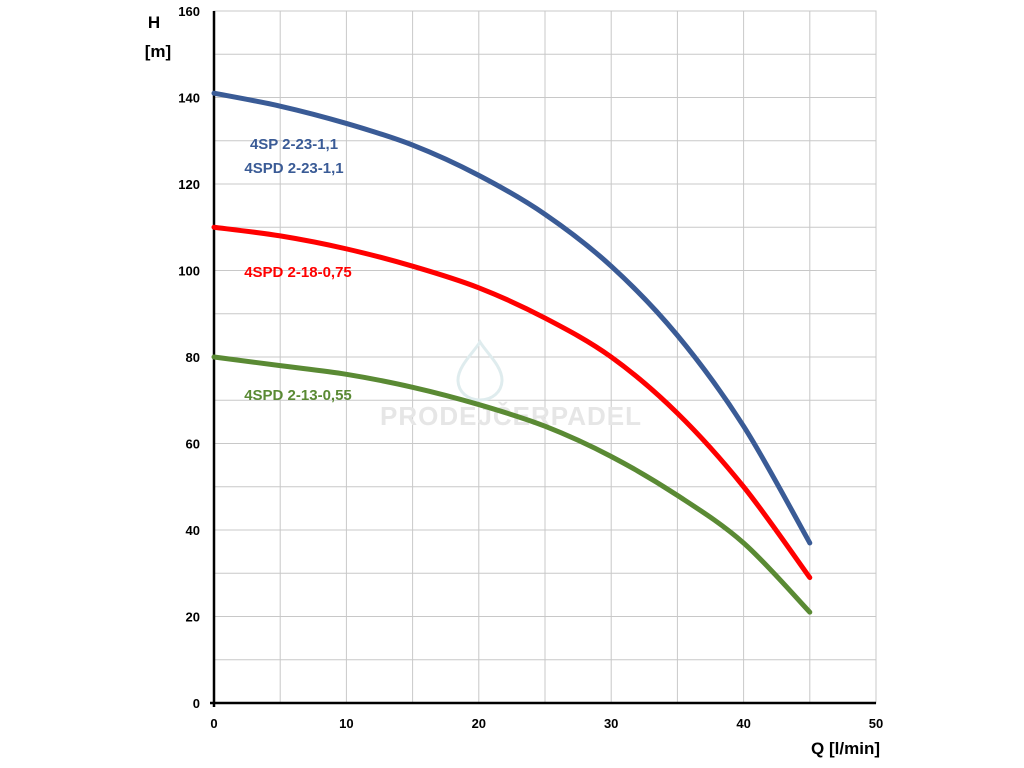 The height and width of the screenshot is (768, 1024). Describe the element at coordinates (154, 22) in the screenshot. I see `y-axis-title-line1: H` at that location.